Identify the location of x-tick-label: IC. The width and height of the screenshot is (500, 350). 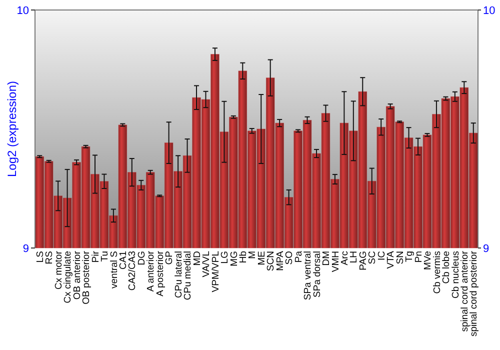
(382, 255).